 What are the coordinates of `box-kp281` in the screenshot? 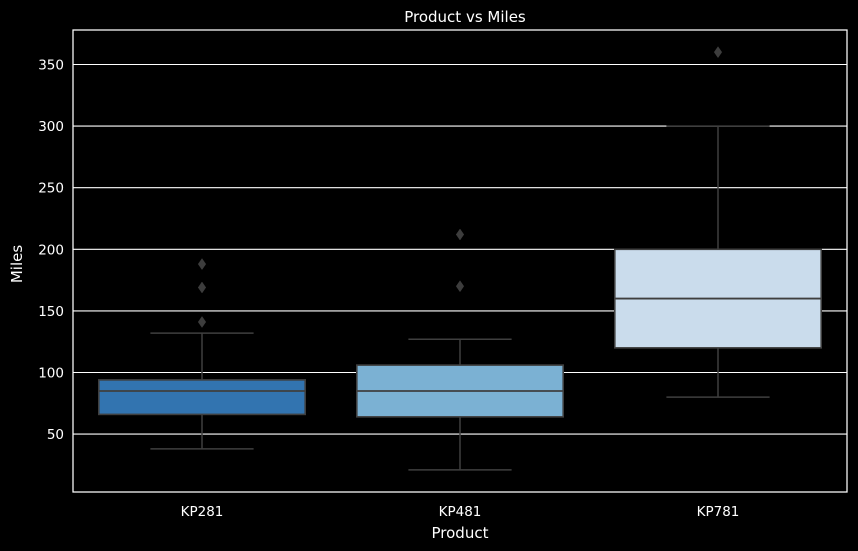 It's located at (202, 354).